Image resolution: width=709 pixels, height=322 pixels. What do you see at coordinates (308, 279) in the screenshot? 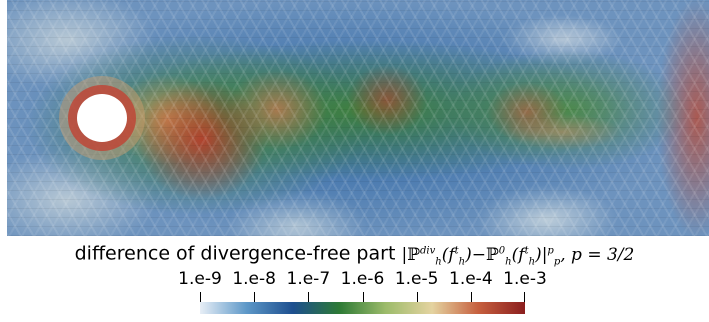
I see `tick-label: 1.e-7` at bounding box center [308, 279].